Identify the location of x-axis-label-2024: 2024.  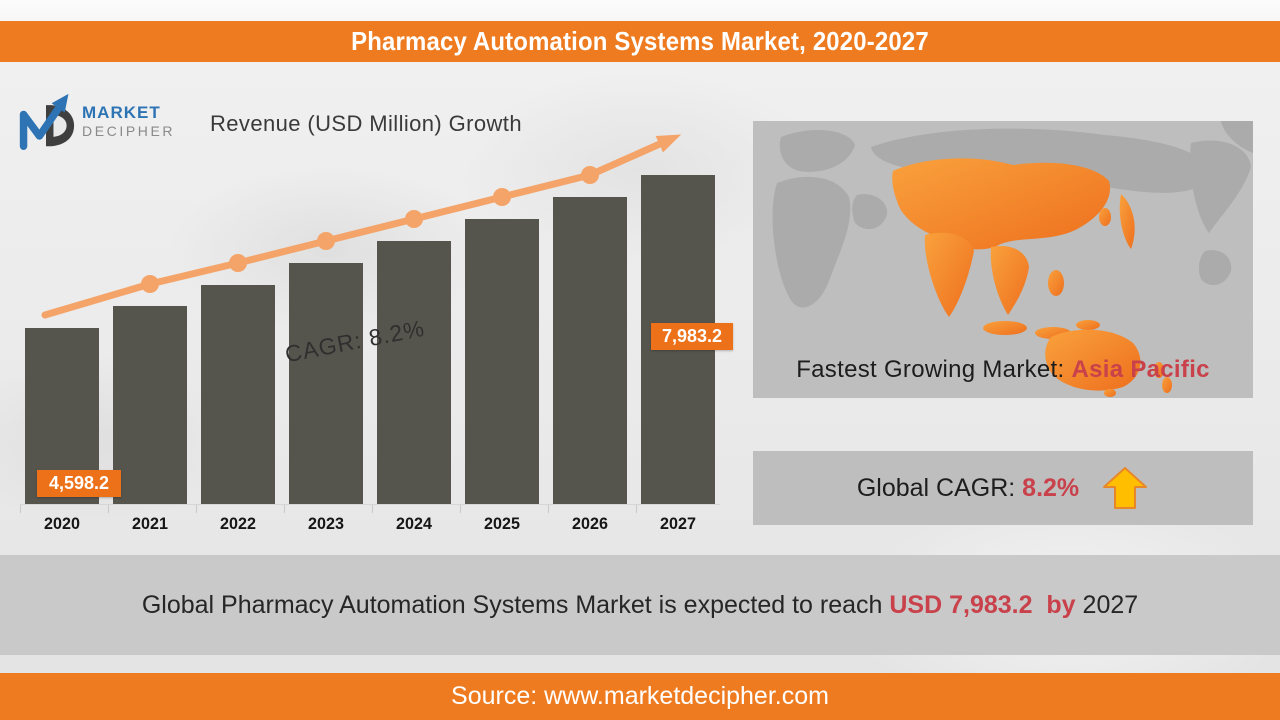
(414, 523).